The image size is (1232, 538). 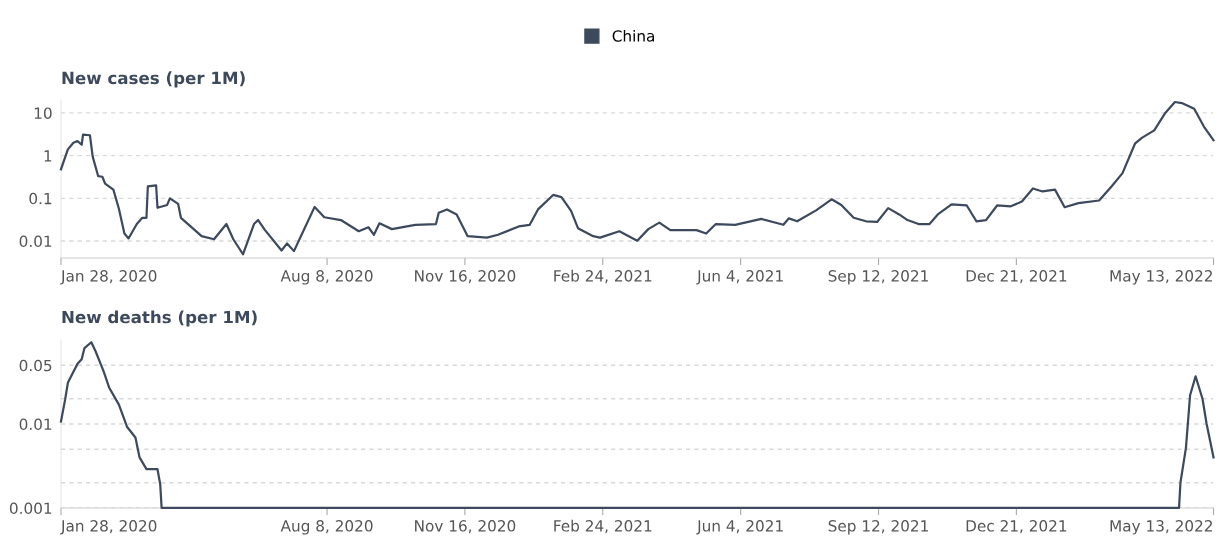 What do you see at coordinates (35, 365) in the screenshot?
I see `y-tick-label: 0.05` at bounding box center [35, 365].